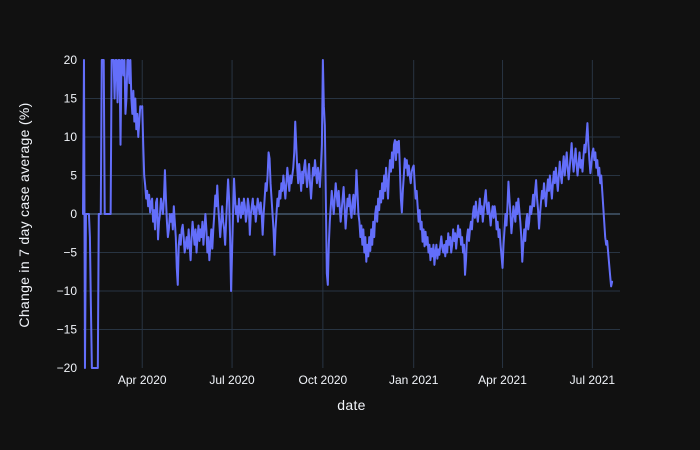  Describe the element at coordinates (351, 405) in the screenshot. I see `x-axis-title: date` at that location.